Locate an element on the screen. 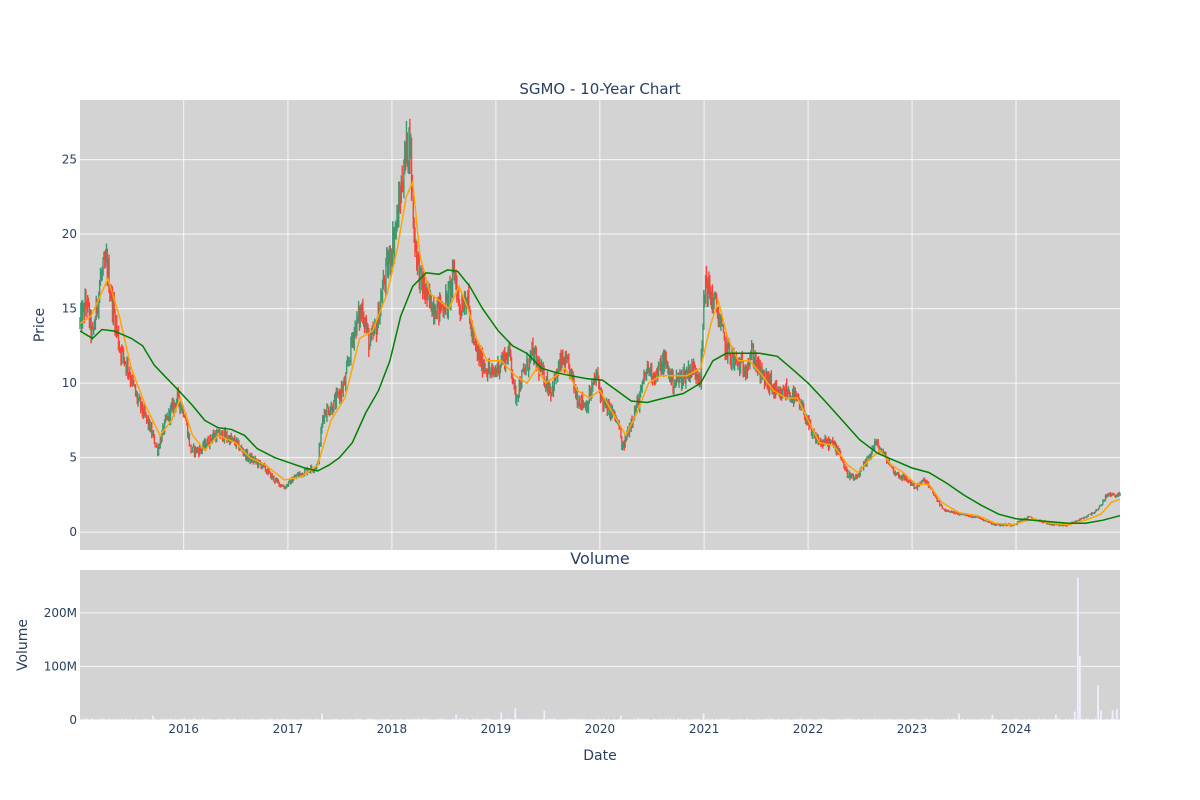 This screenshot has width=1200, height=800. volume-x-tick-label: 2017 is located at coordinates (288, 729).